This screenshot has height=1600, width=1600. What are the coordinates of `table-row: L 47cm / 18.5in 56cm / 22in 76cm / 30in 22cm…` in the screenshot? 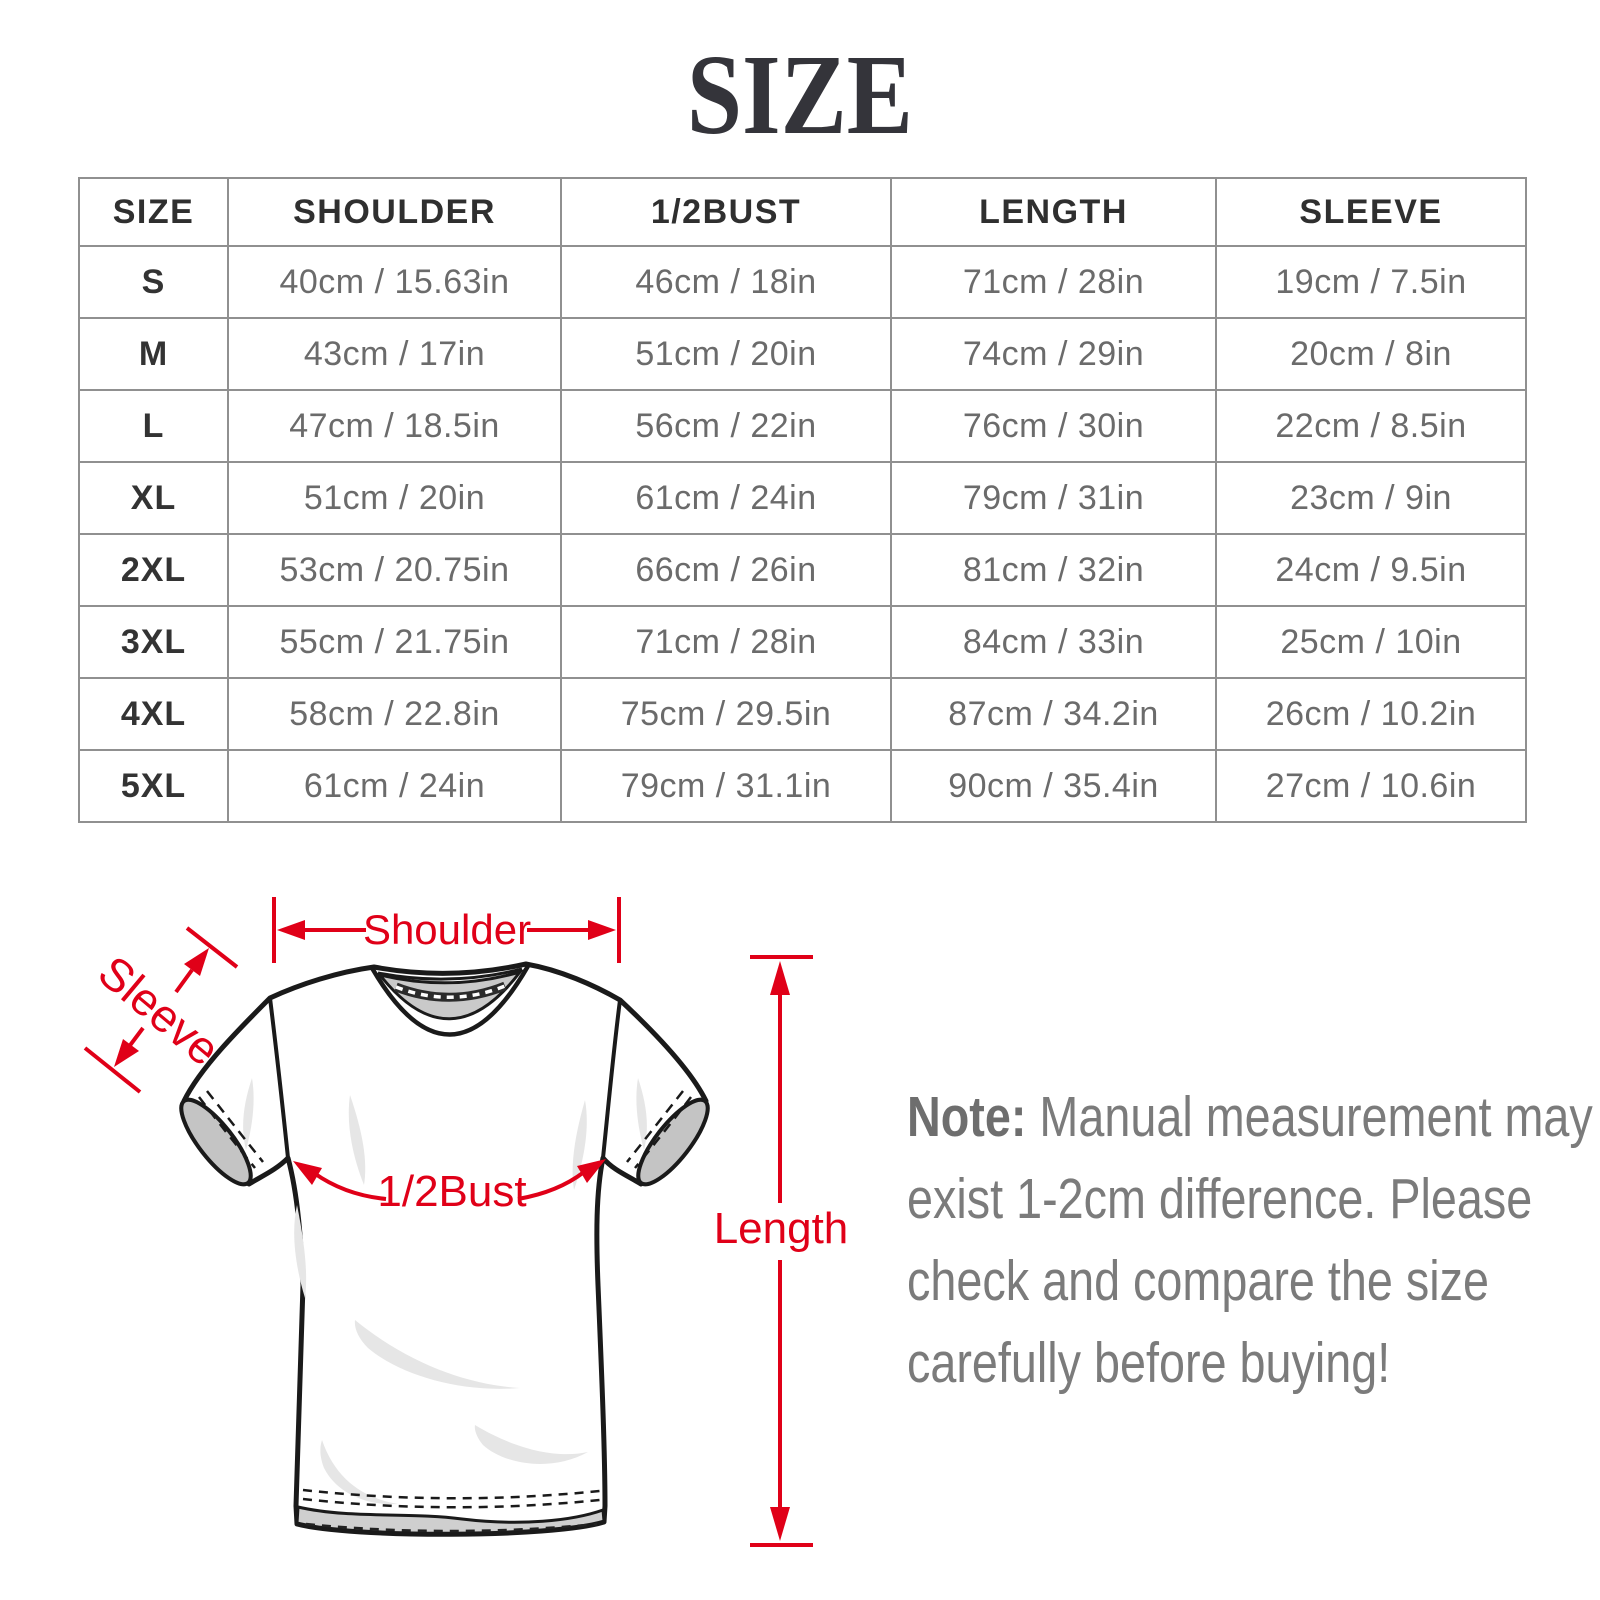 It's located at (802, 426).